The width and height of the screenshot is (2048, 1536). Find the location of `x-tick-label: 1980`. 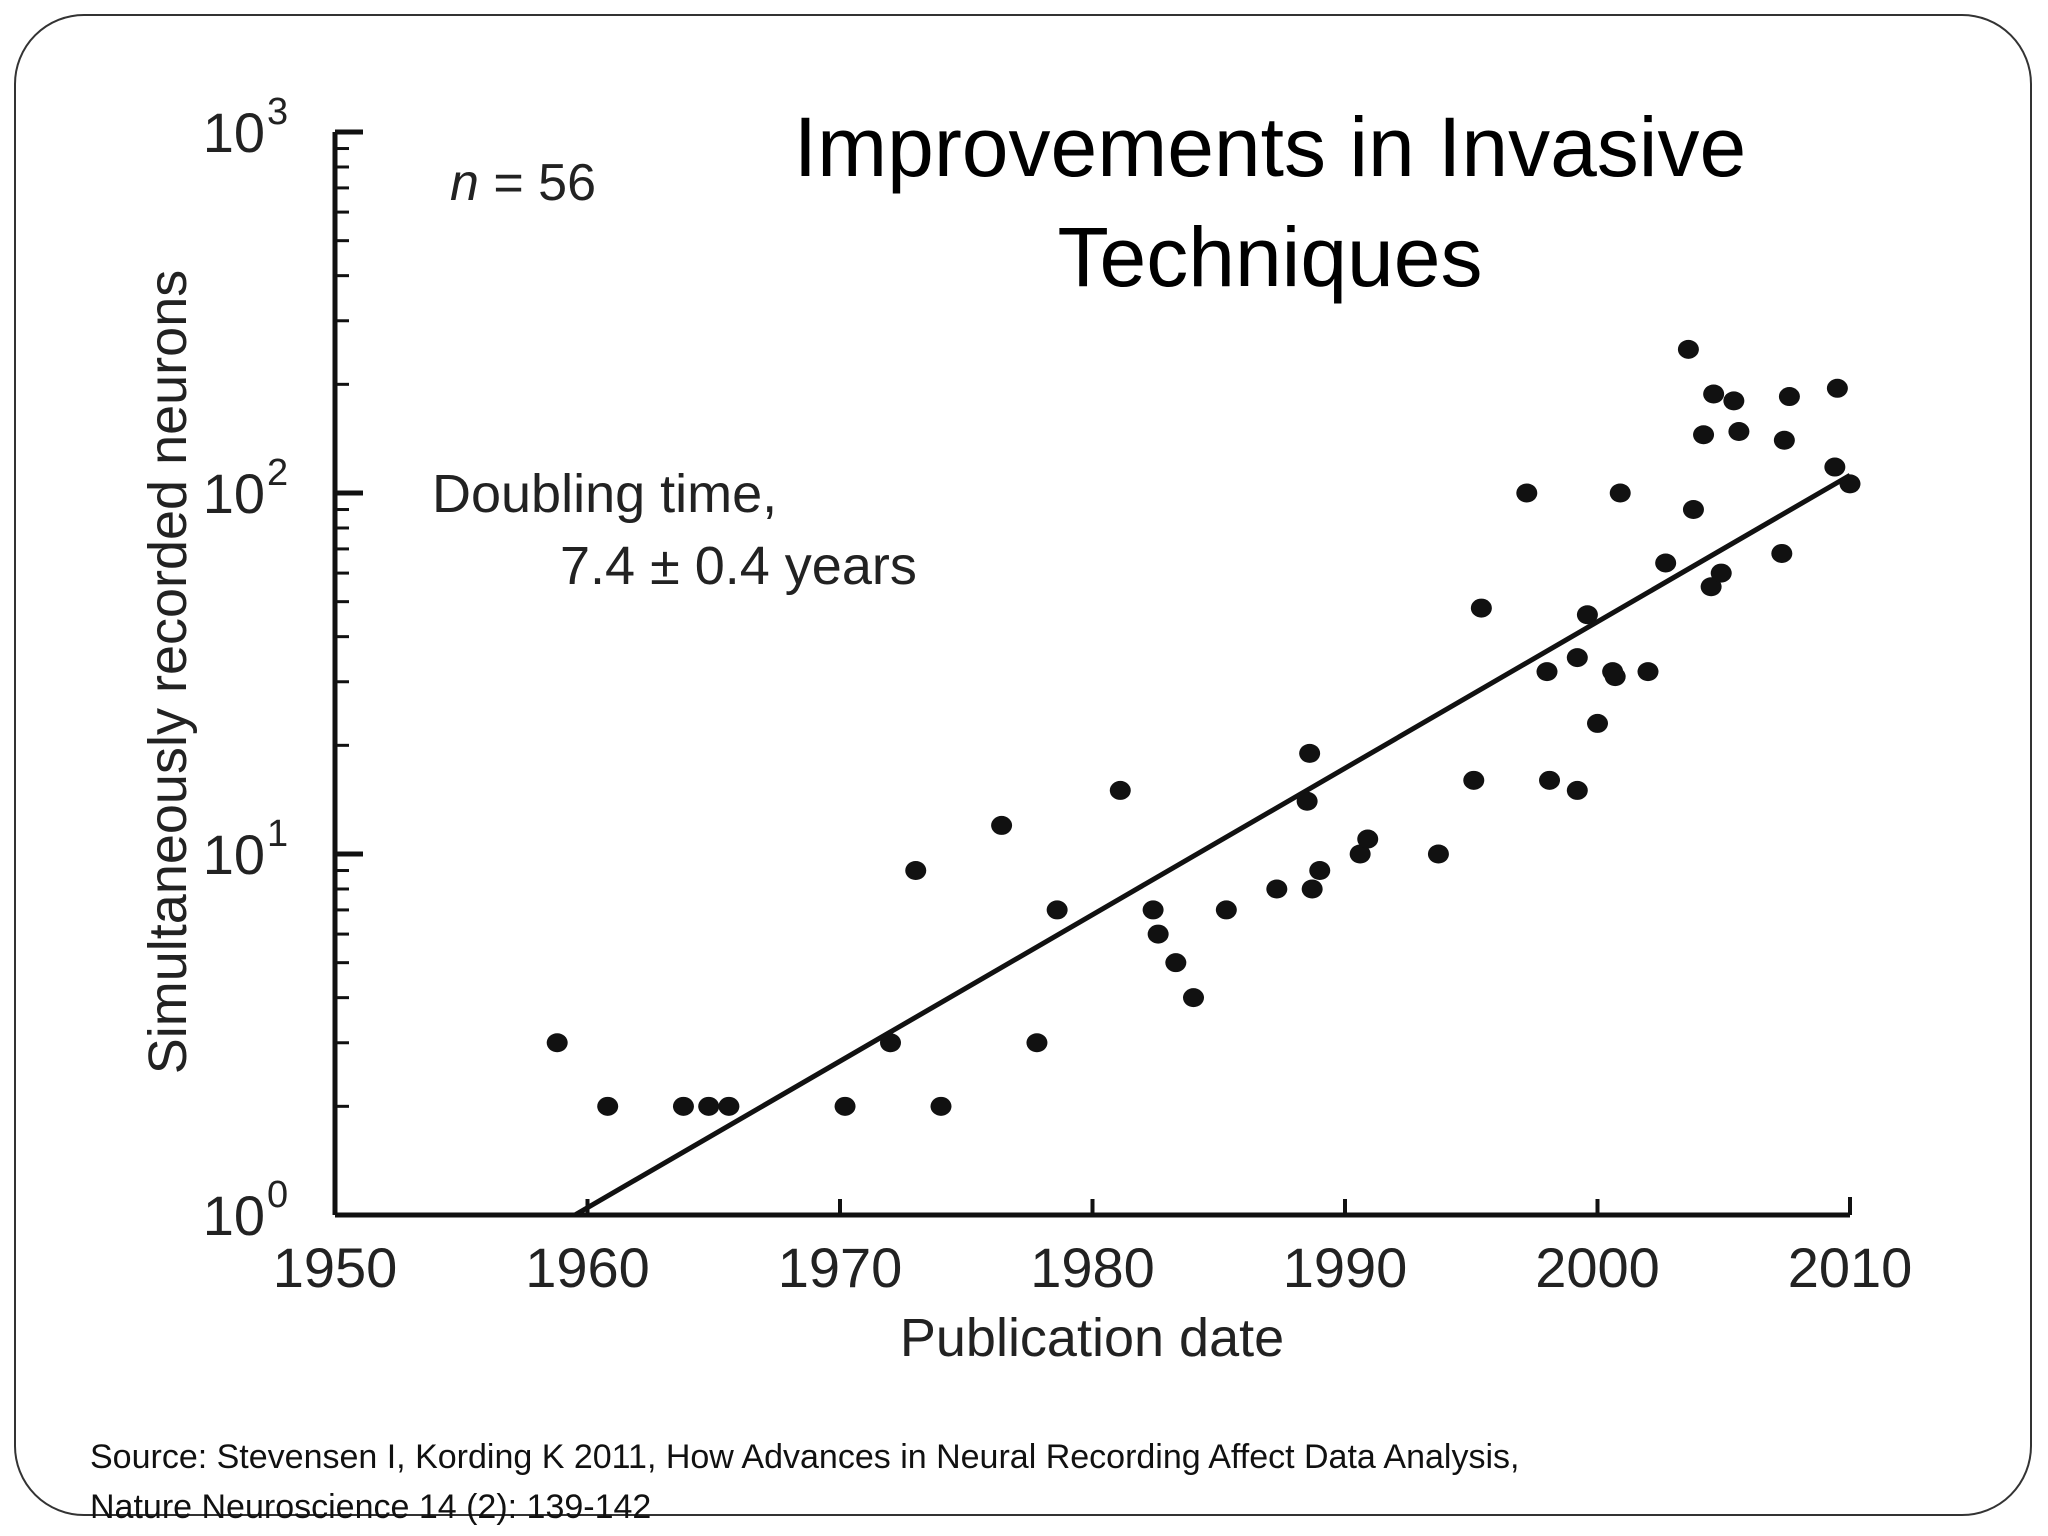

x-tick-label: 1980 is located at coordinates (1092, 1267).